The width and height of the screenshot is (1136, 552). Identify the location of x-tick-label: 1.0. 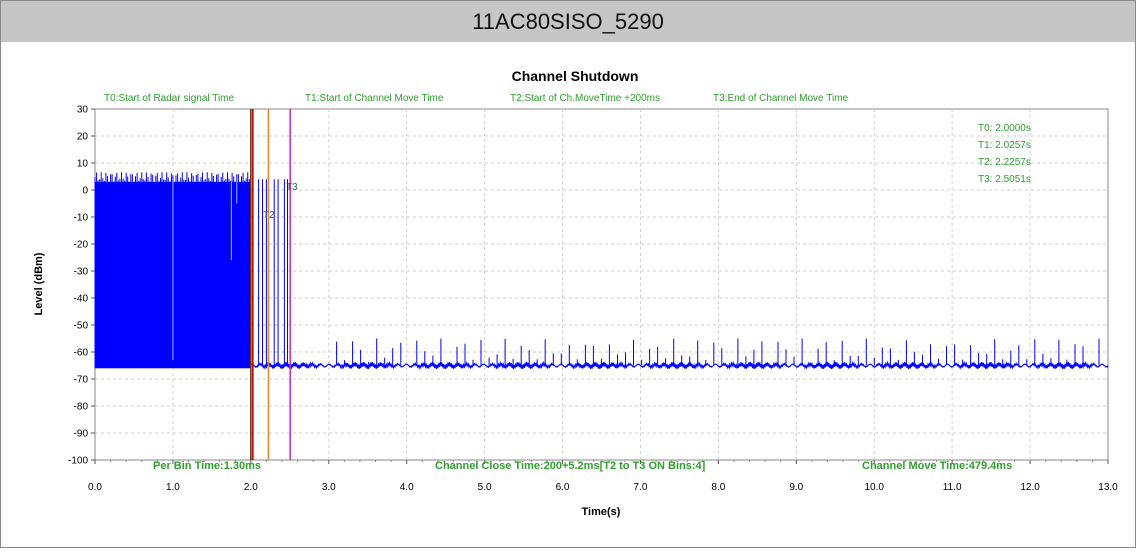
(173, 487).